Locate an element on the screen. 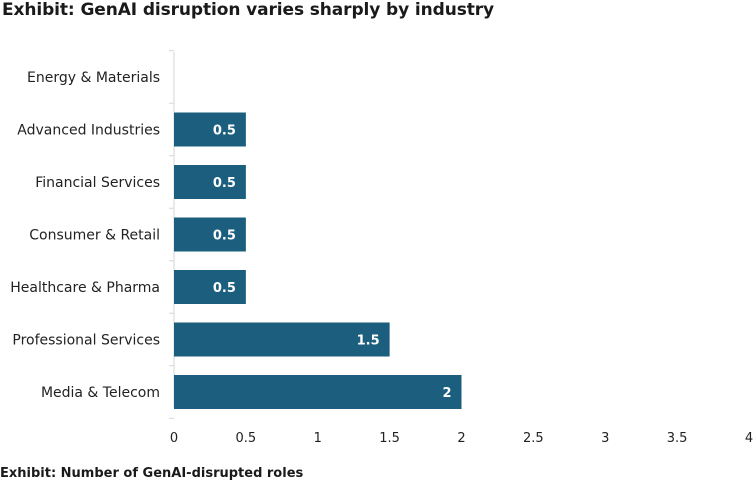  x-tick-label: 2 is located at coordinates (461, 438).